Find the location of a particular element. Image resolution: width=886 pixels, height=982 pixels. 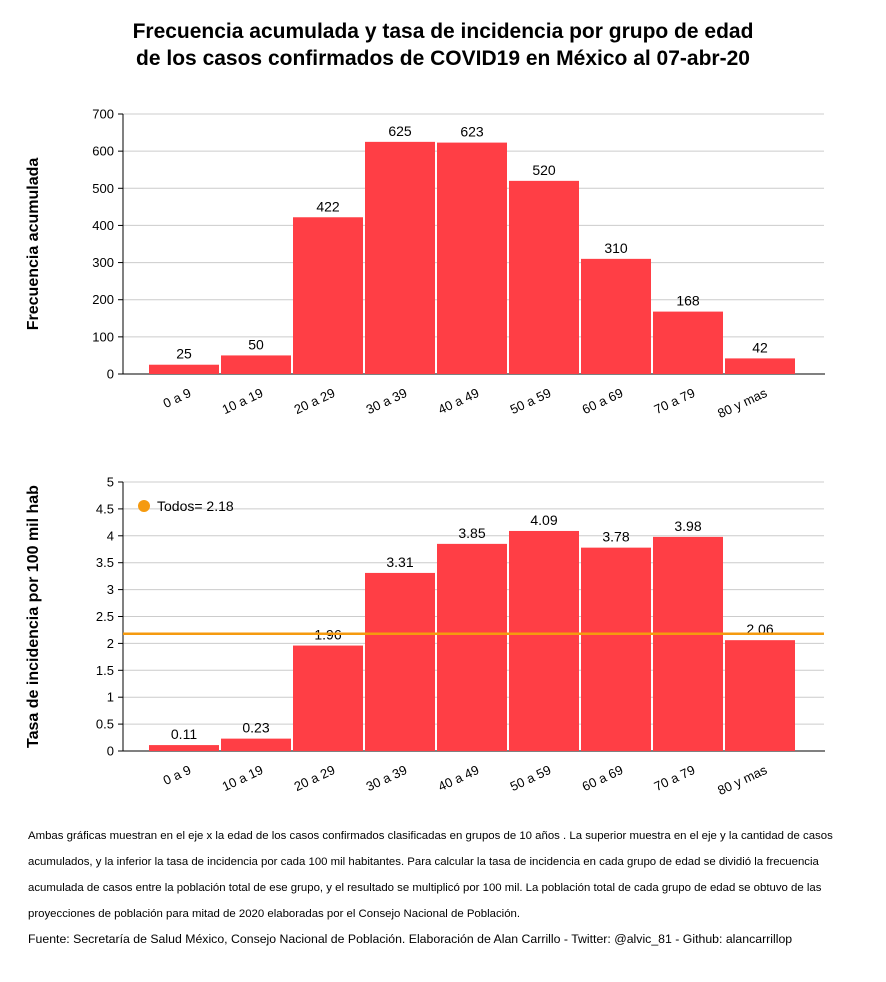

rate-ytick-label: 0.5 is located at coordinates (105, 724).